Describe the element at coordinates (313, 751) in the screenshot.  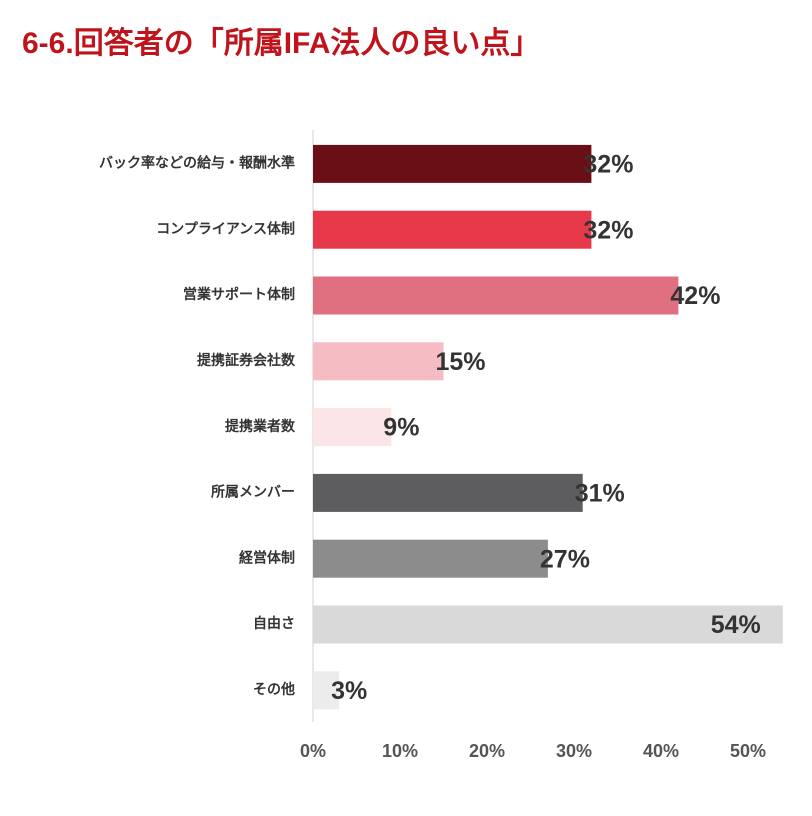
I see `x-tick-label: 0%` at that location.